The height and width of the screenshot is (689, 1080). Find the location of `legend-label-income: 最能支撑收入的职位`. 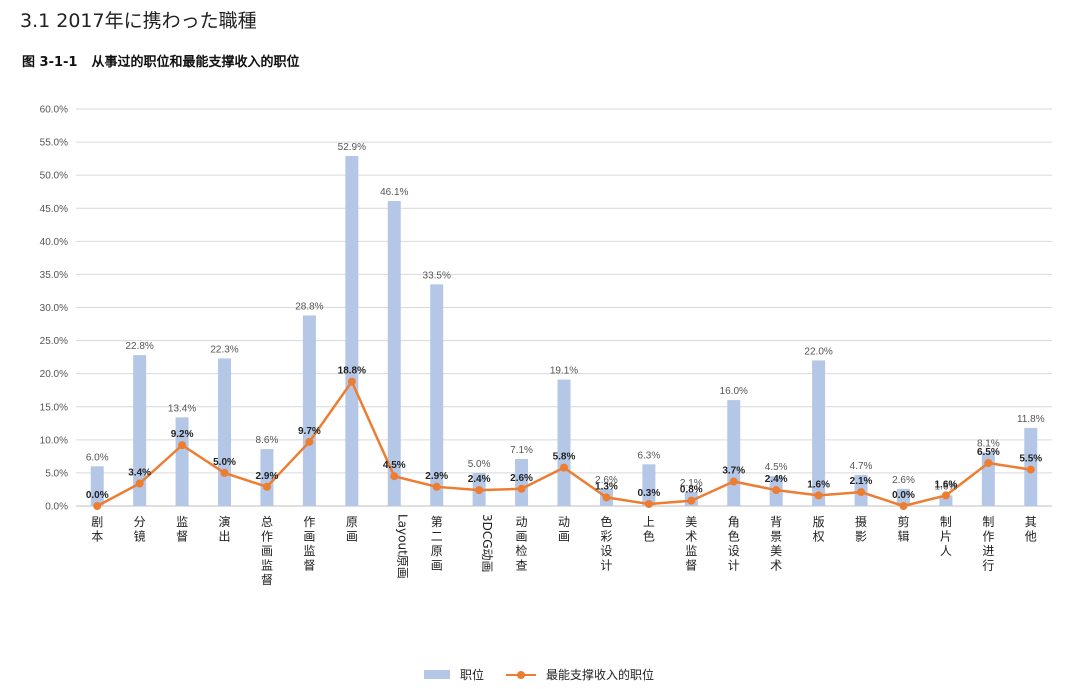

legend-label-income: 最能支撑收入的职位 is located at coordinates (600, 675).